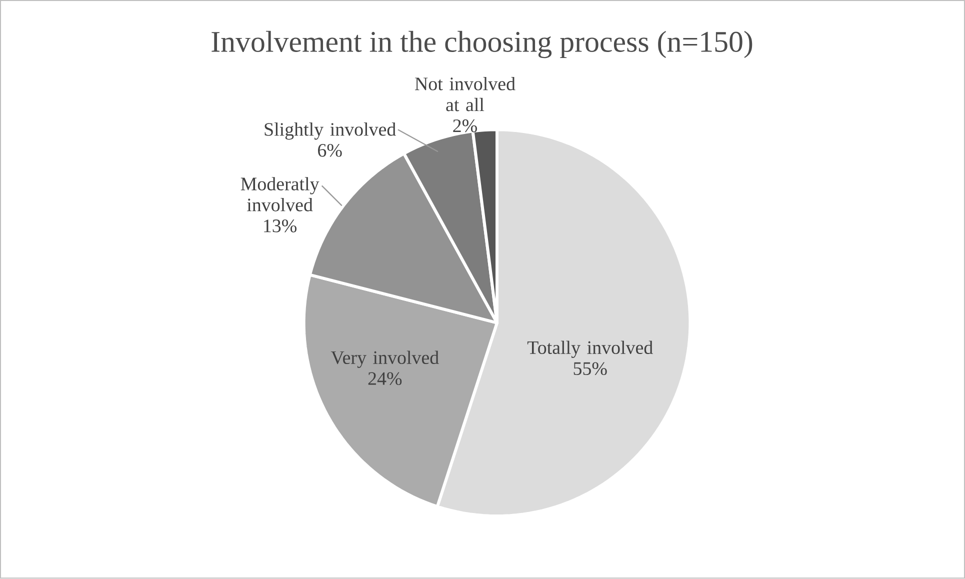 The height and width of the screenshot is (579, 965). What do you see at coordinates (590, 369) in the screenshot?
I see `data-label: 55%` at bounding box center [590, 369].